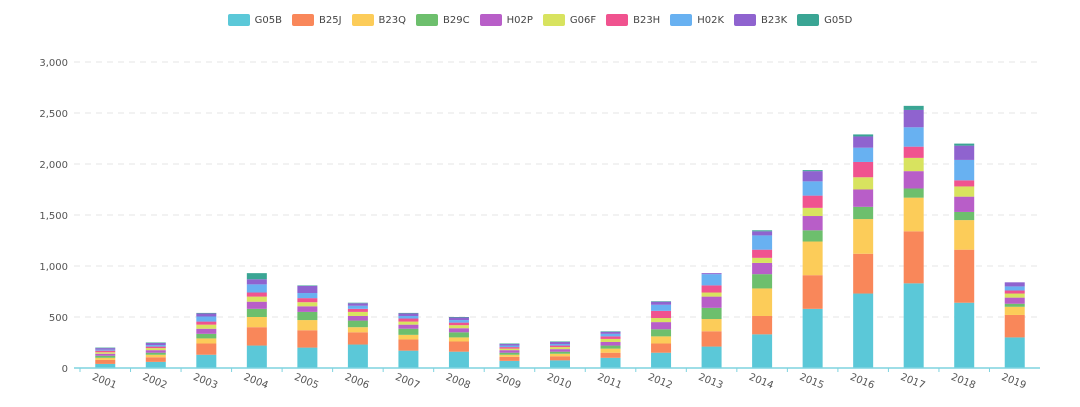 The width and height of the screenshot is (1080, 407). I want to click on bar-segment-b23q-2016, so click(863, 236).